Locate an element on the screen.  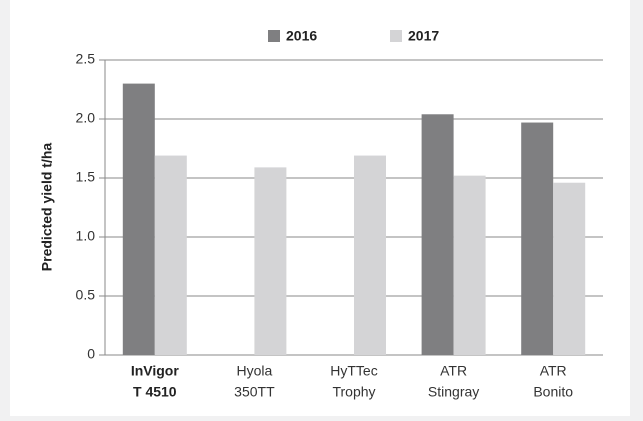
x-tick-label: Trophy is located at coordinates (353, 392).